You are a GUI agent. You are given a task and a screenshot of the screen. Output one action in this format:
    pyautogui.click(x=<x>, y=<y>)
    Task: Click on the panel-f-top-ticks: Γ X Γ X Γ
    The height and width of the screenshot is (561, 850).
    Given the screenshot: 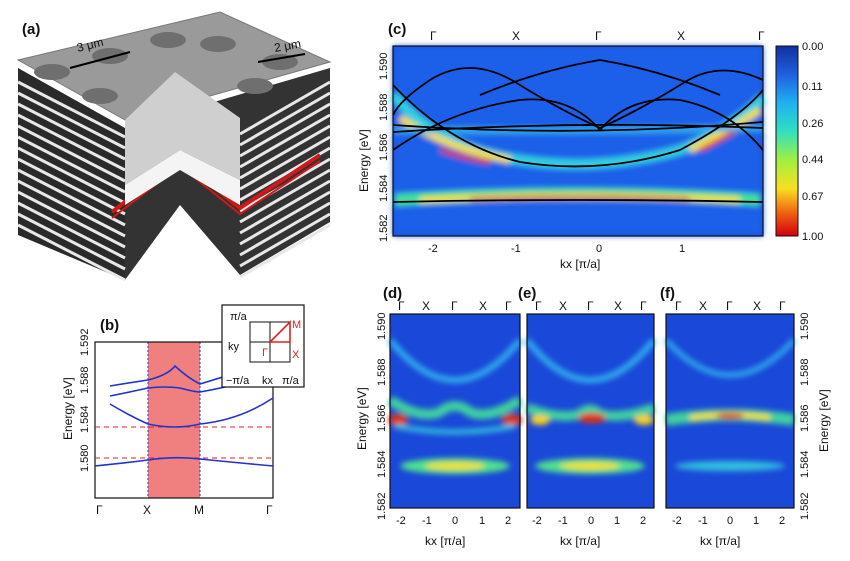 What is the action you would take?
    pyautogui.click(x=730, y=306)
    